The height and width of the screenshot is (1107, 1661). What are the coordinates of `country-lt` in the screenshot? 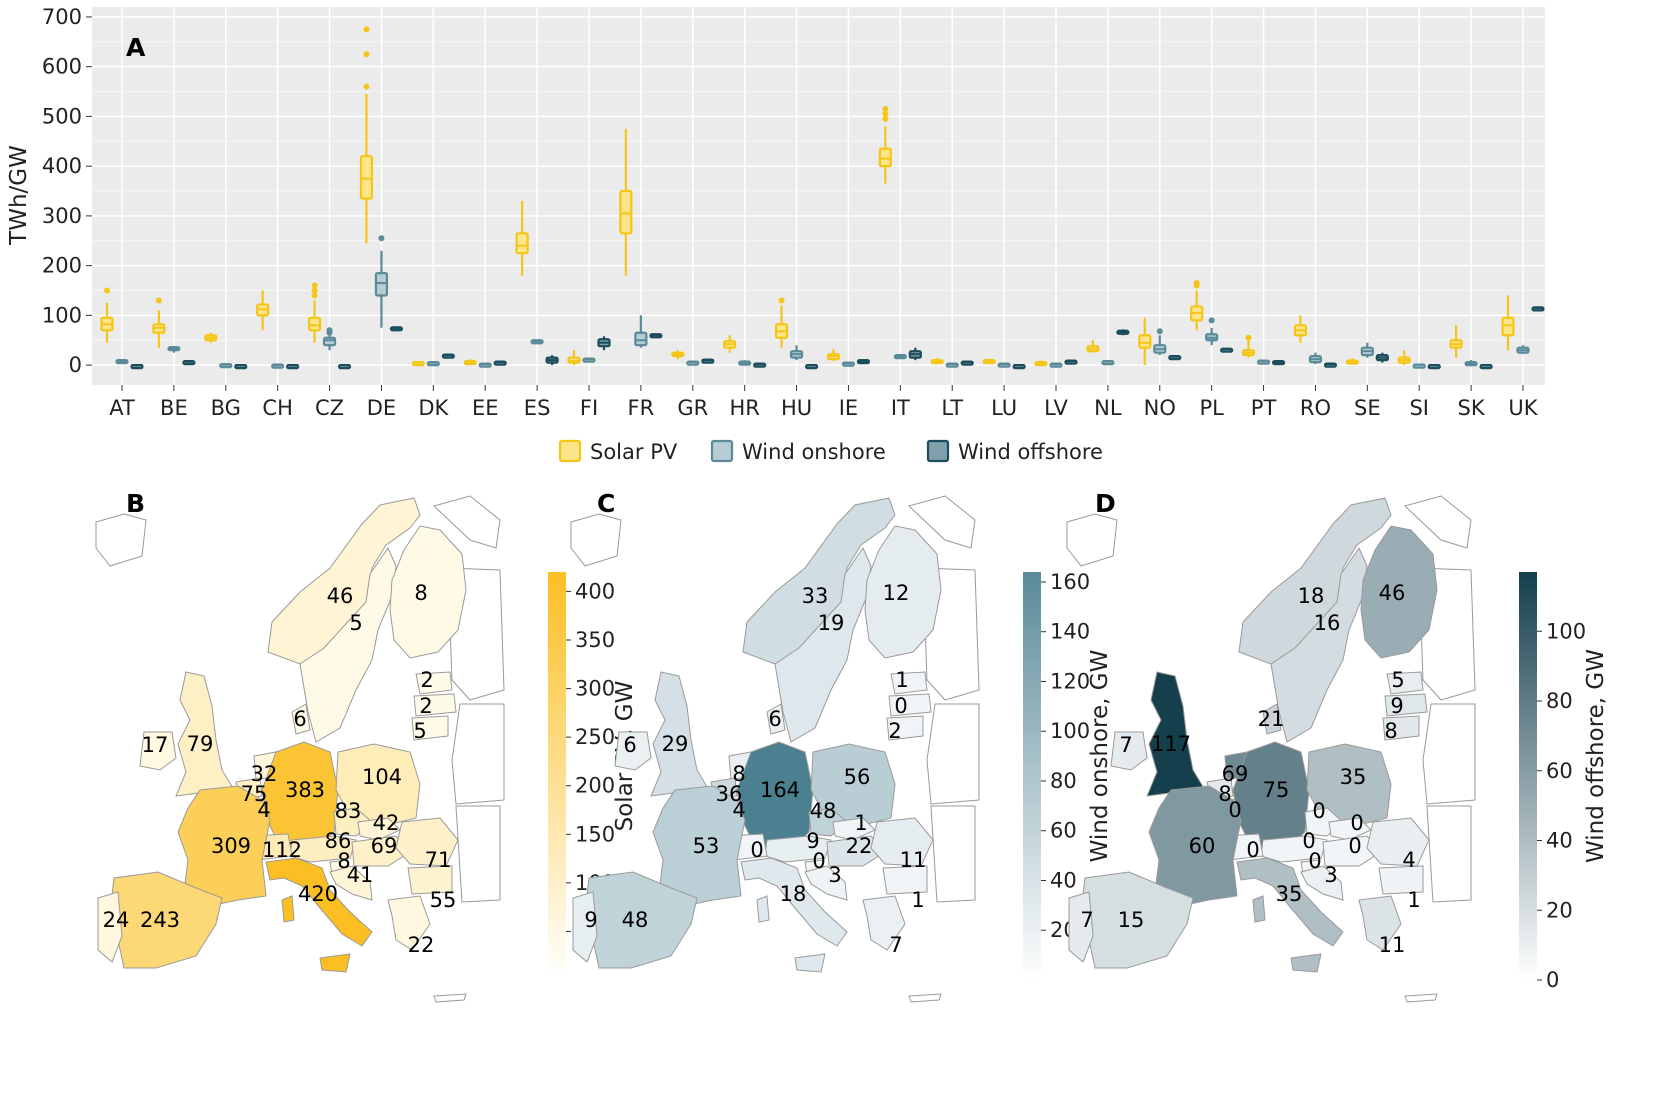 It's located at (1401, 728).